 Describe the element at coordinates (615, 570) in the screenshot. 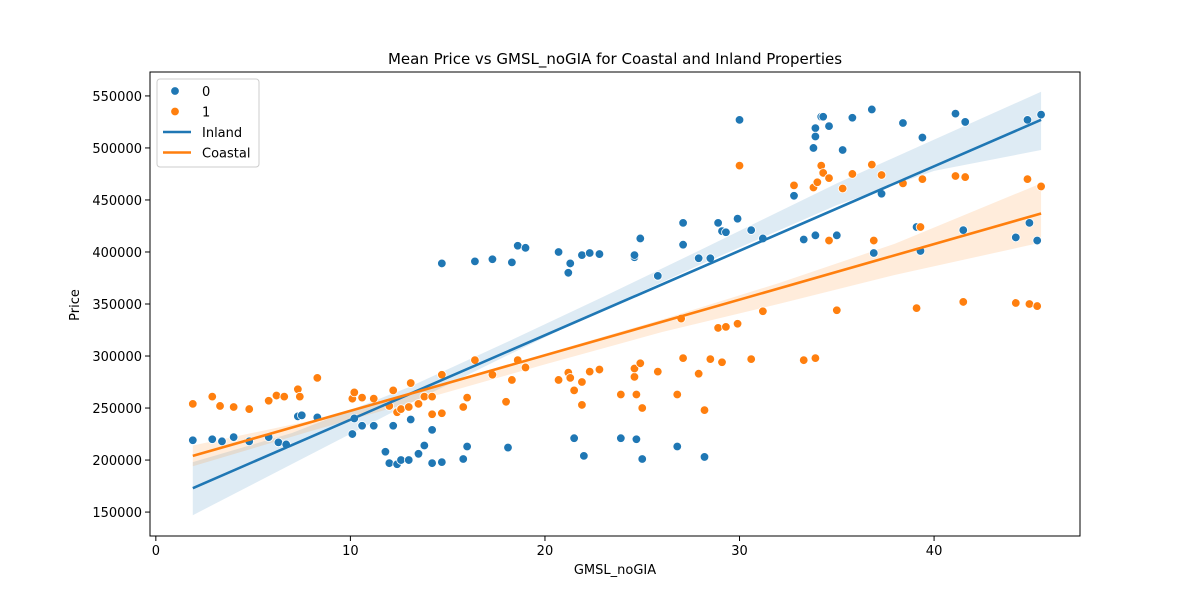

I see `x-axis-label: GMSL_noGIA` at that location.